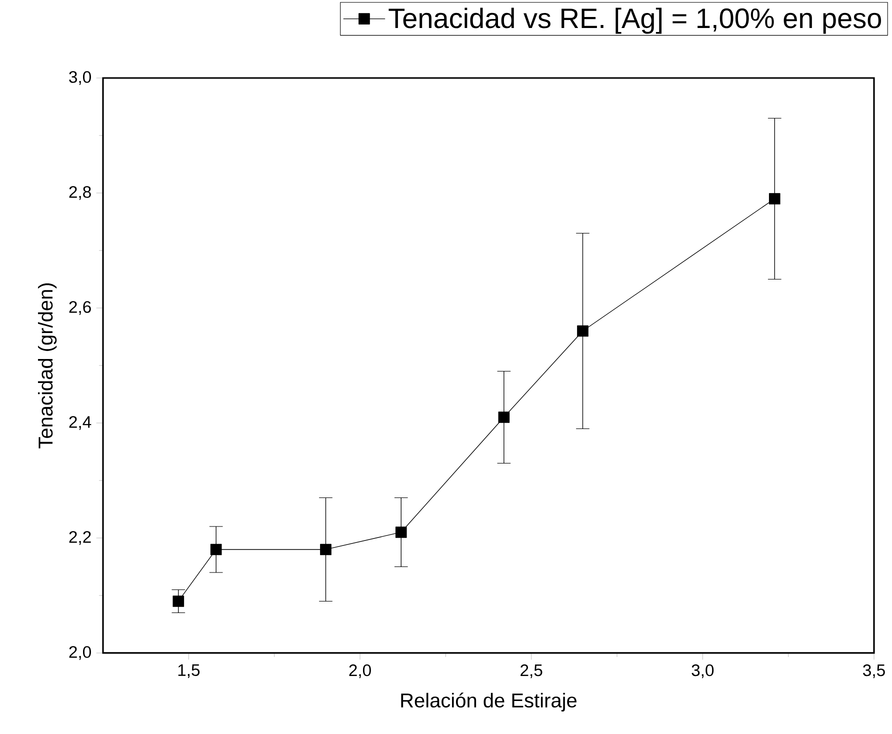 This screenshot has height=734, width=892. What do you see at coordinates (80, 653) in the screenshot?
I see `y-tick-label: 2,0` at bounding box center [80, 653].